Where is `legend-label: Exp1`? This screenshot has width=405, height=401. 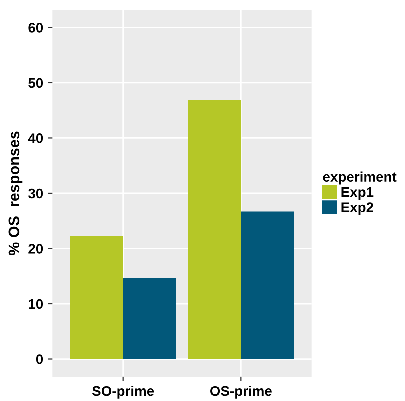 legend-label: Exp1 is located at coordinates (358, 194).